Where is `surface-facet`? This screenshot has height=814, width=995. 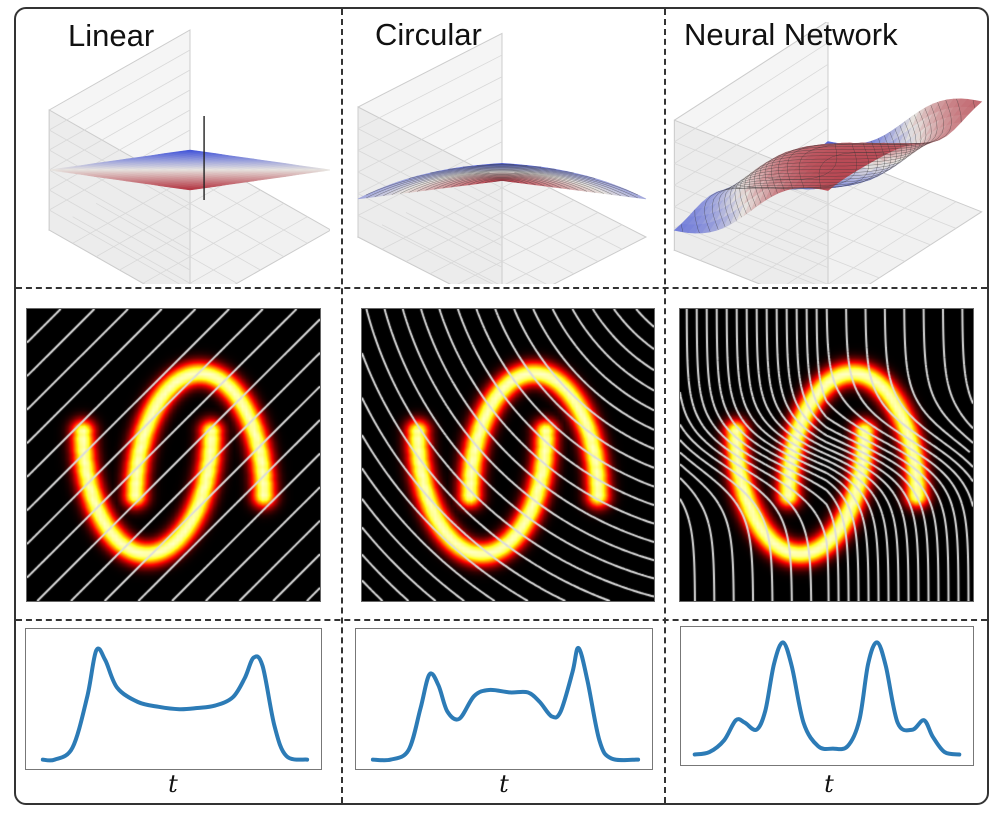
surface-facet is located at coordinates (190, 189).